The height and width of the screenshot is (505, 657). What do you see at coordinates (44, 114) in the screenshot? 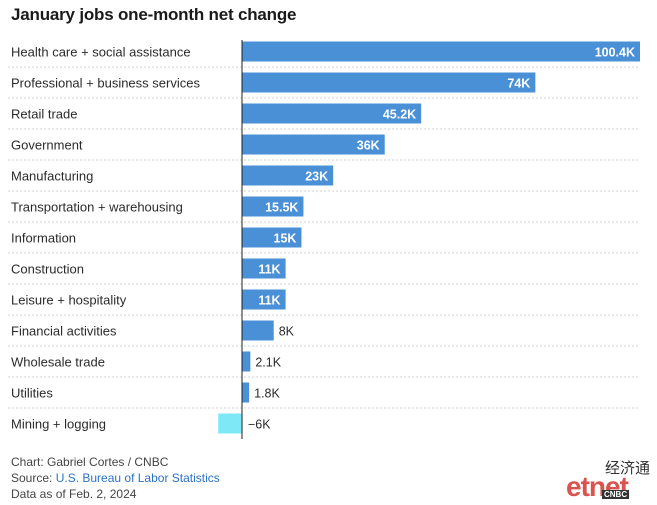
I see `category-label: Retail trade` at bounding box center [44, 114].